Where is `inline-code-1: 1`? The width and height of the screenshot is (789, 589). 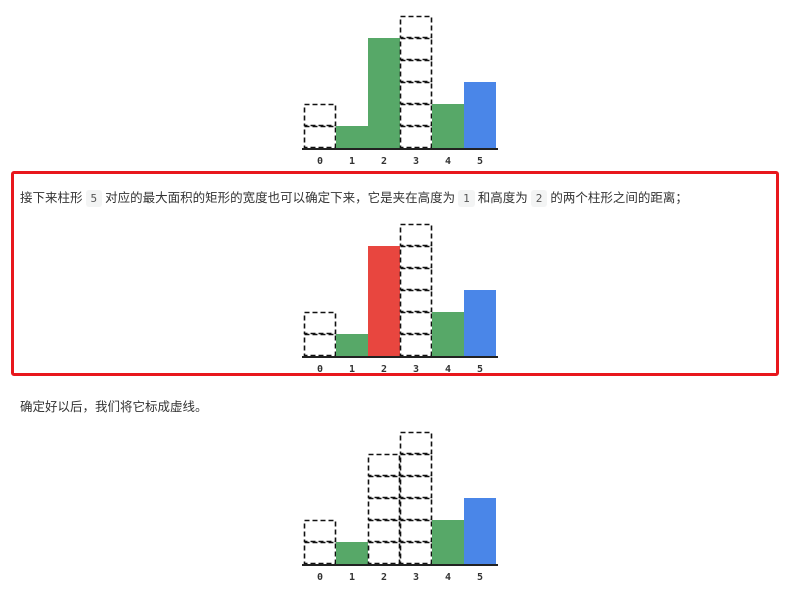
inline-code-1: 1 is located at coordinates (466, 198).